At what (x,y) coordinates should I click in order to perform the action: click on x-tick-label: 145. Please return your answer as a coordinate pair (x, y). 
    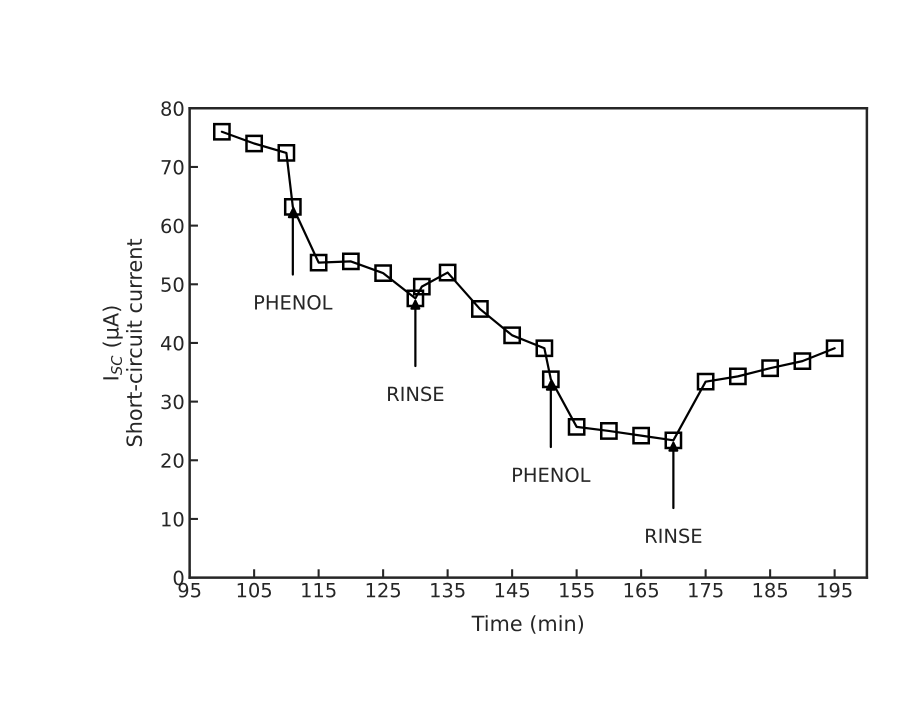
    Looking at the image, I should click on (512, 590).